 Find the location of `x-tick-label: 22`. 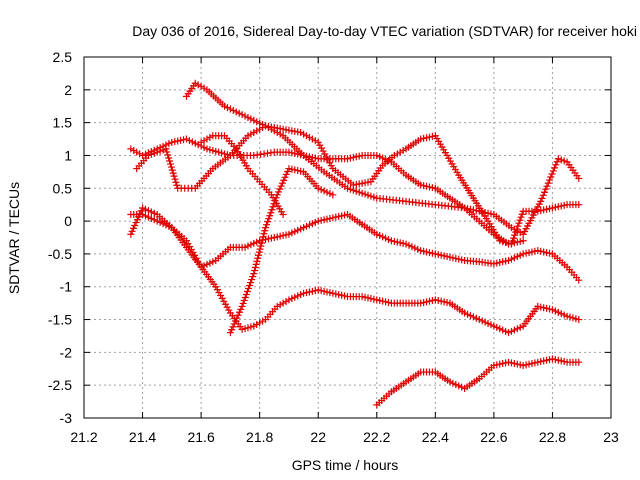

x-tick-label: 22 is located at coordinates (318, 437).